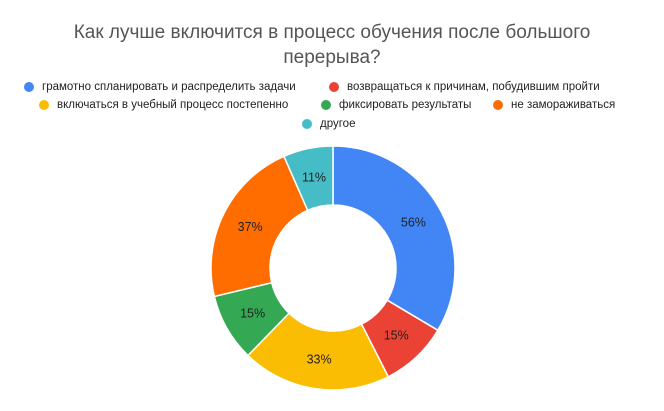  Describe the element at coordinates (173, 105) in the screenshot. I see `legend-label: включаться в учебный процесс постепенно` at that location.